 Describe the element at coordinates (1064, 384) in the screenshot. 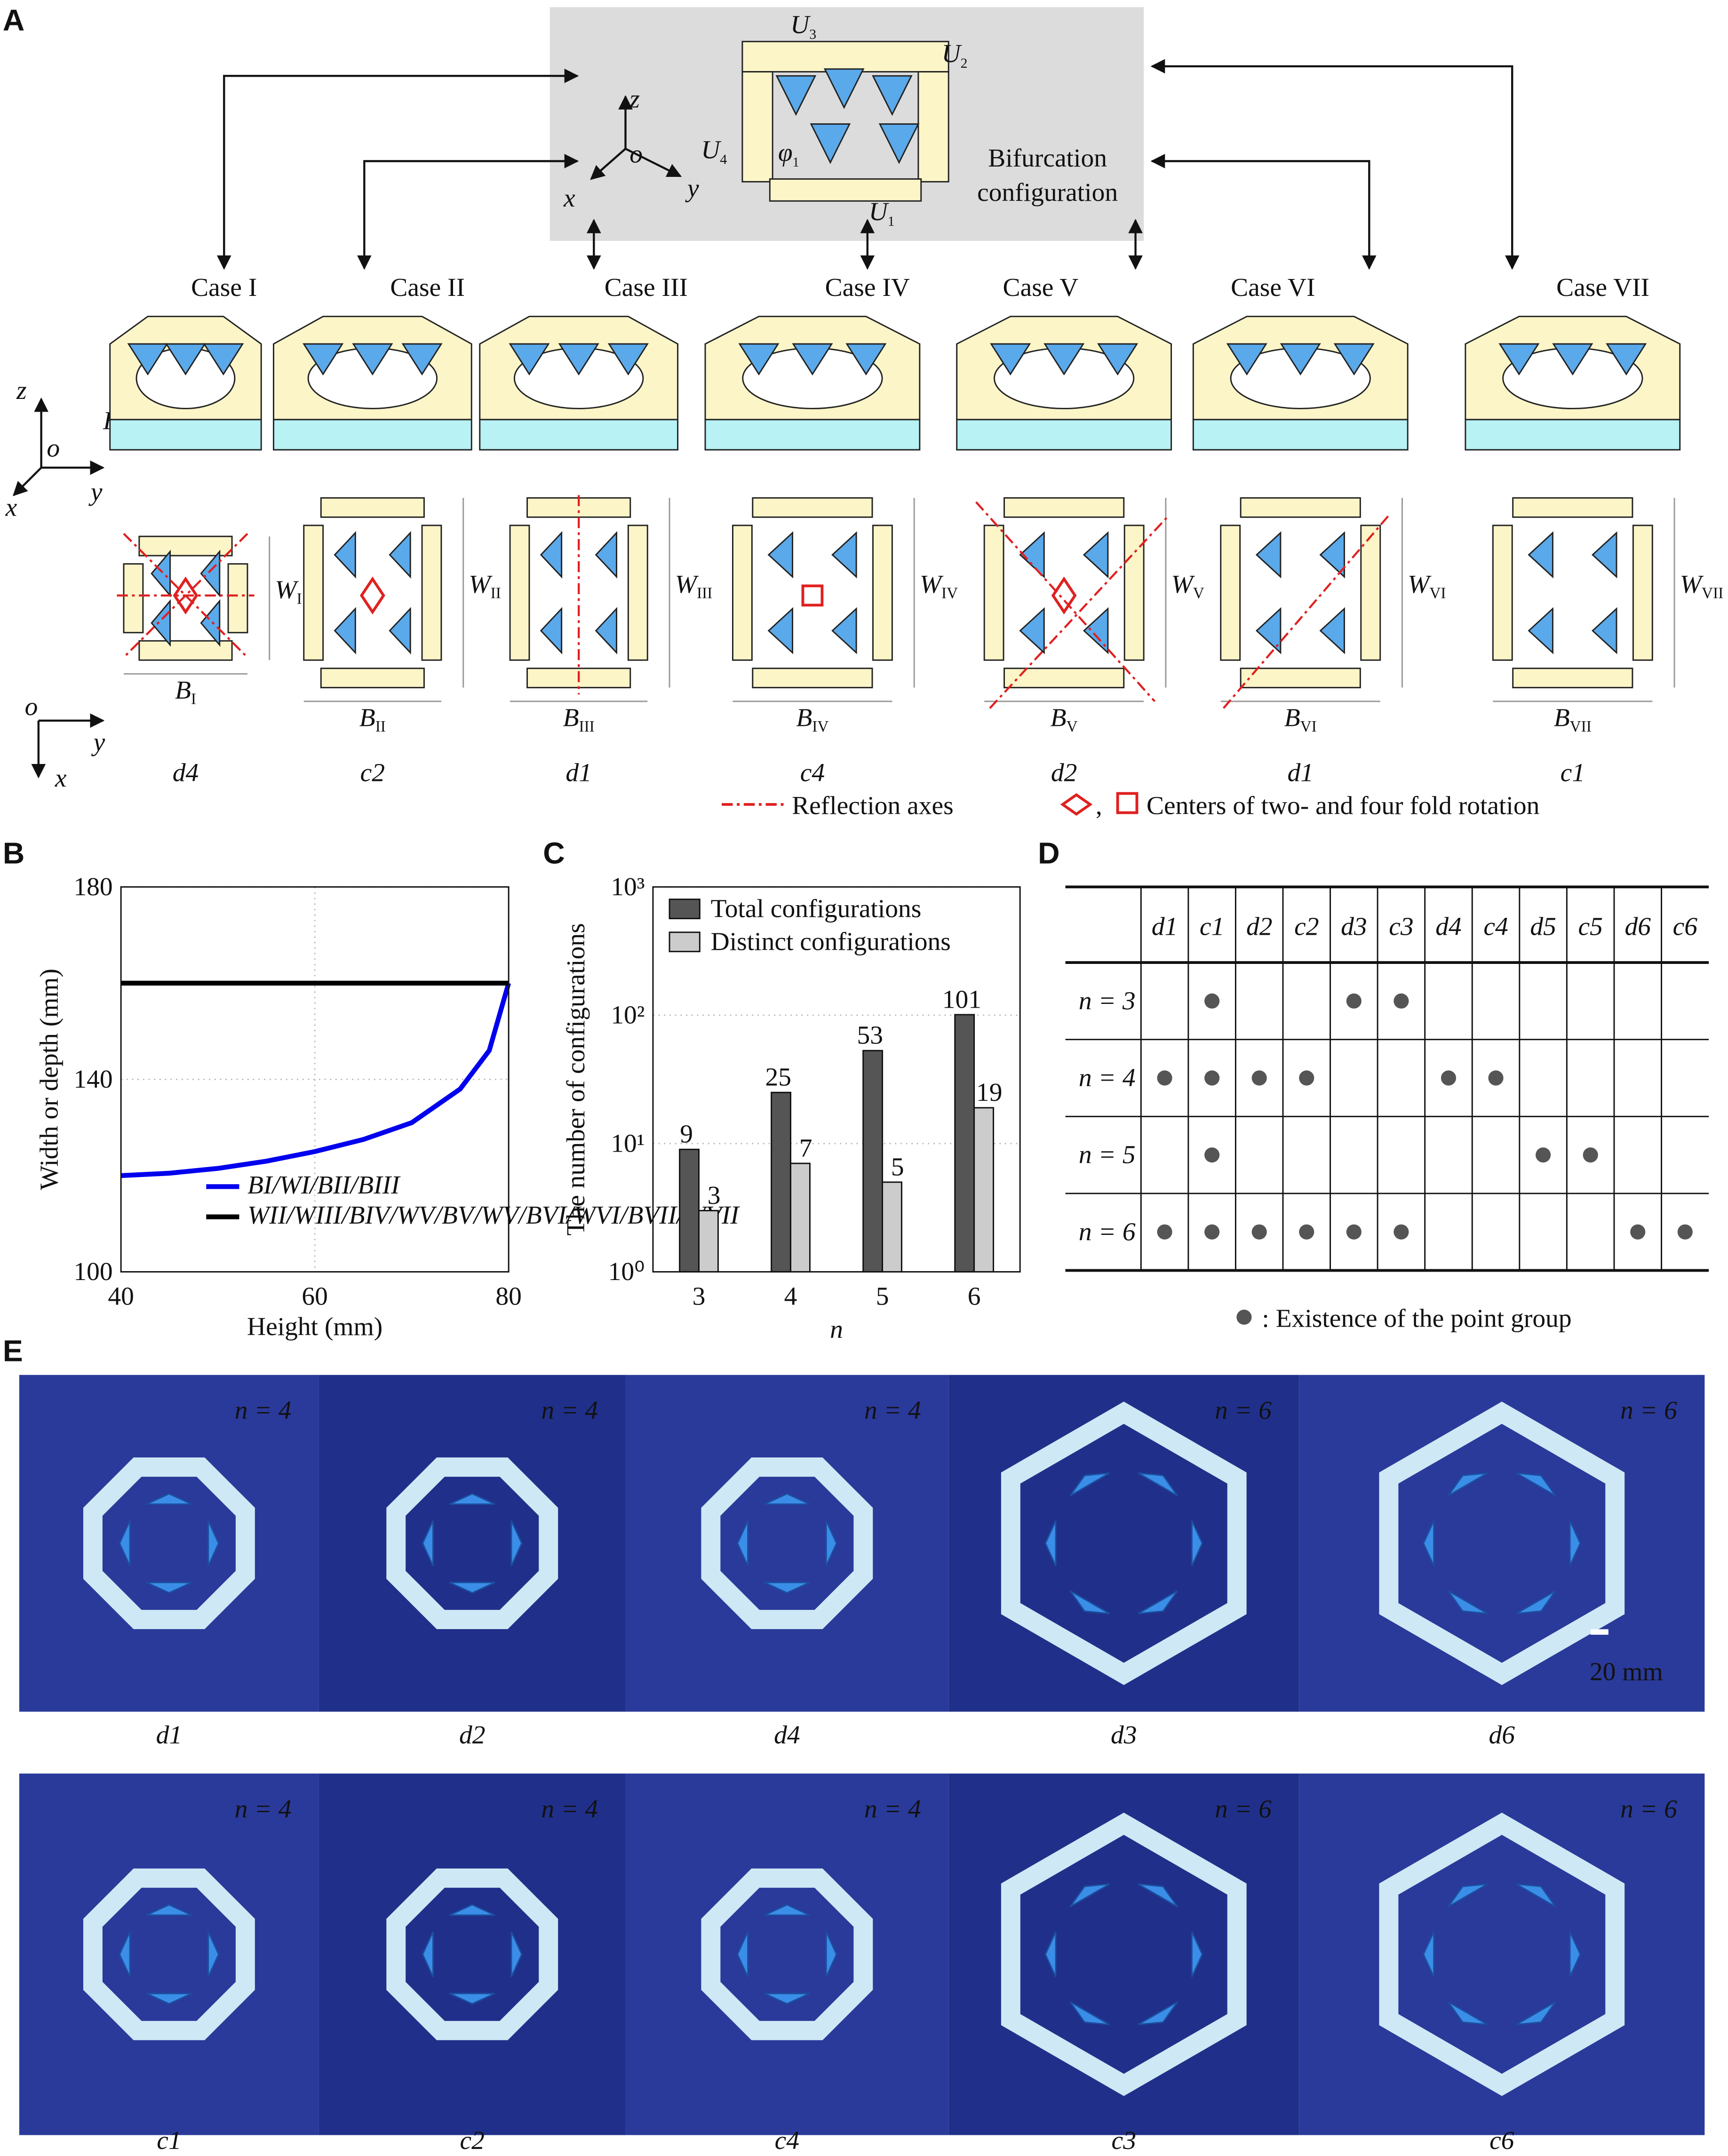

I see `case-model` at that location.